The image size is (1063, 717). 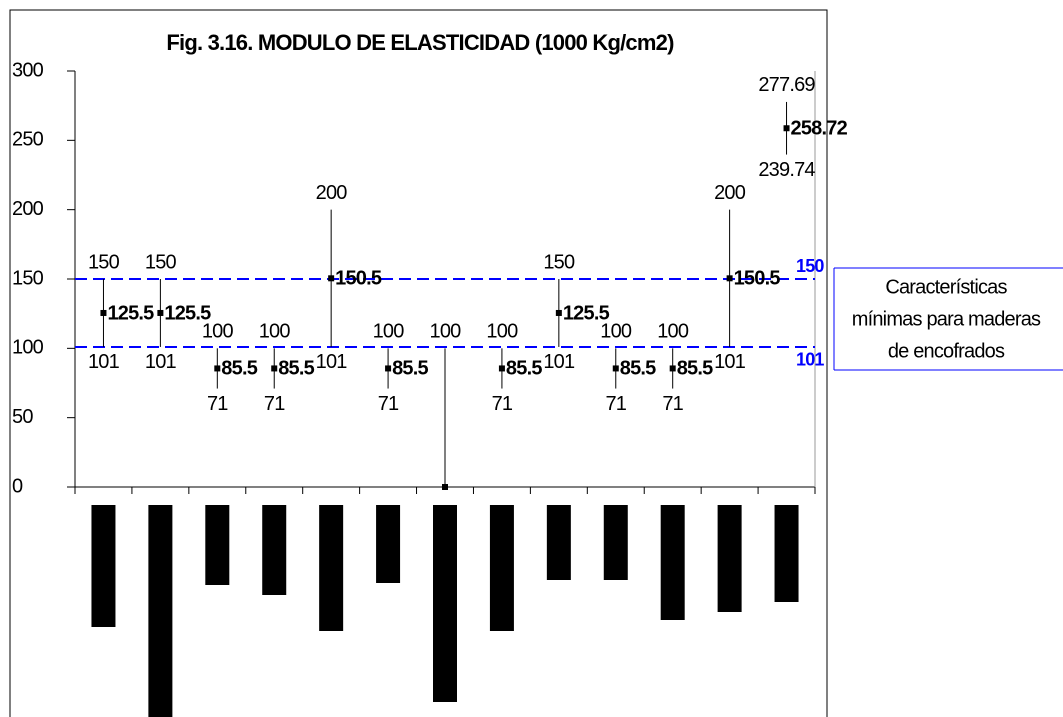 I want to click on annotation-line: mínimas para maderas, so click(x=946, y=319).